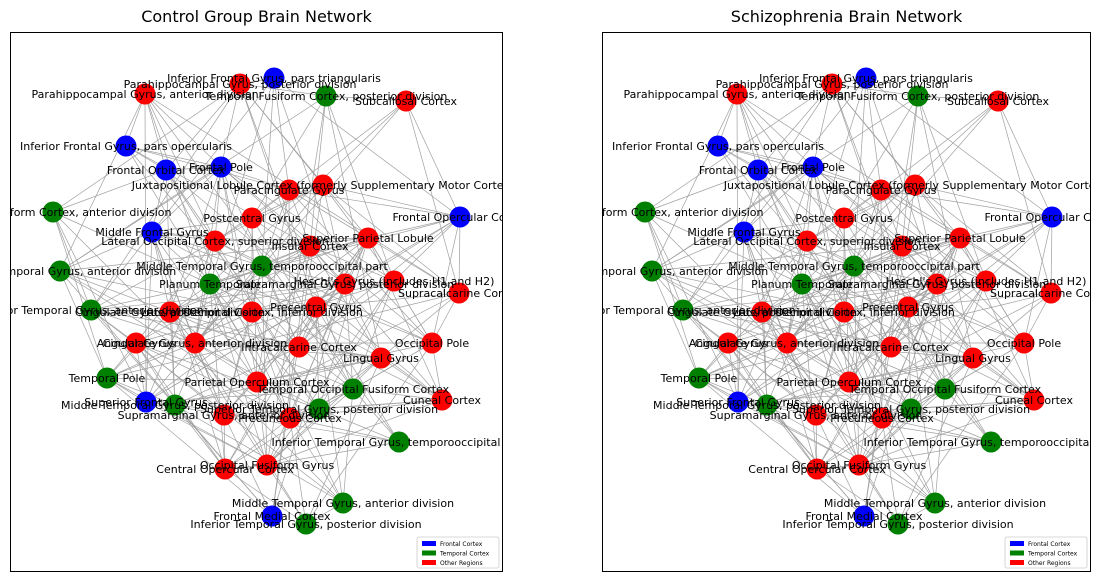 This screenshot has height=581, width=1104. What do you see at coordinates (272, 516) in the screenshot?
I see `node-label: Frontal Medial Cortex` at bounding box center [272, 516].